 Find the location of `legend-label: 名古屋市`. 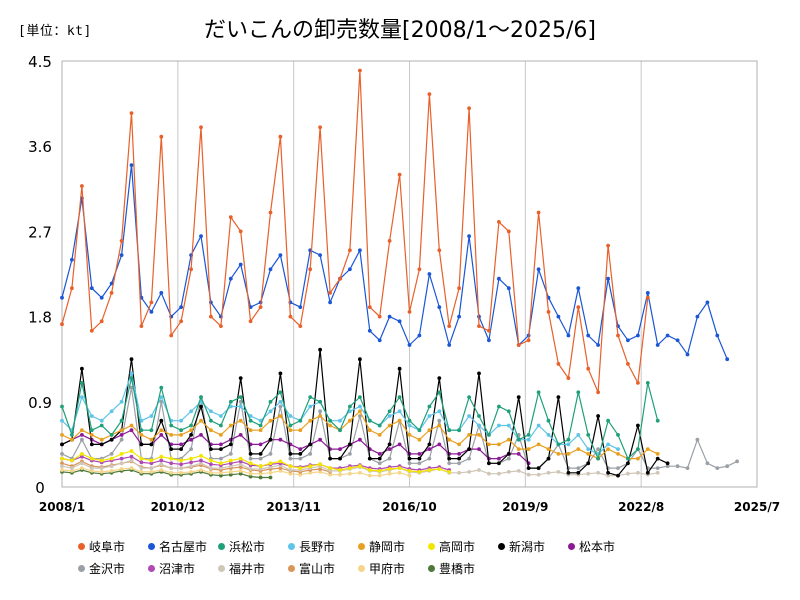

legend-label: 名古屋市 is located at coordinates (183, 546).